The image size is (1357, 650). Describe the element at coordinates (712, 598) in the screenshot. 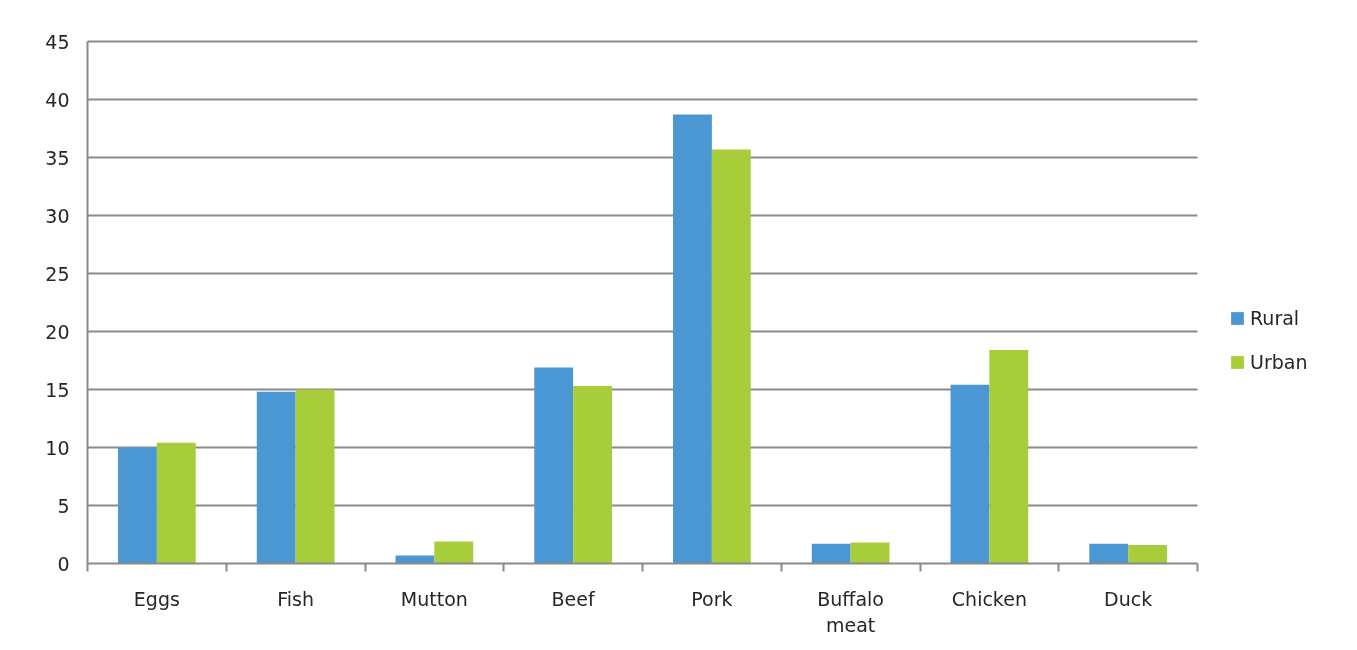

I see `x-tick-label: Pork` at that location.